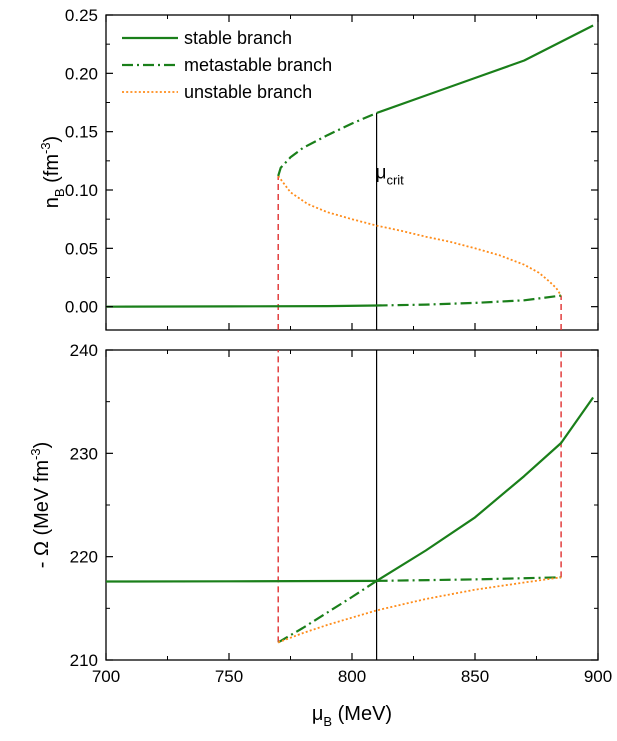 This screenshot has width=617, height=741. Describe the element at coordinates (81, 132) in the screenshot. I see `top-y-tick-label: 0.15` at that location.